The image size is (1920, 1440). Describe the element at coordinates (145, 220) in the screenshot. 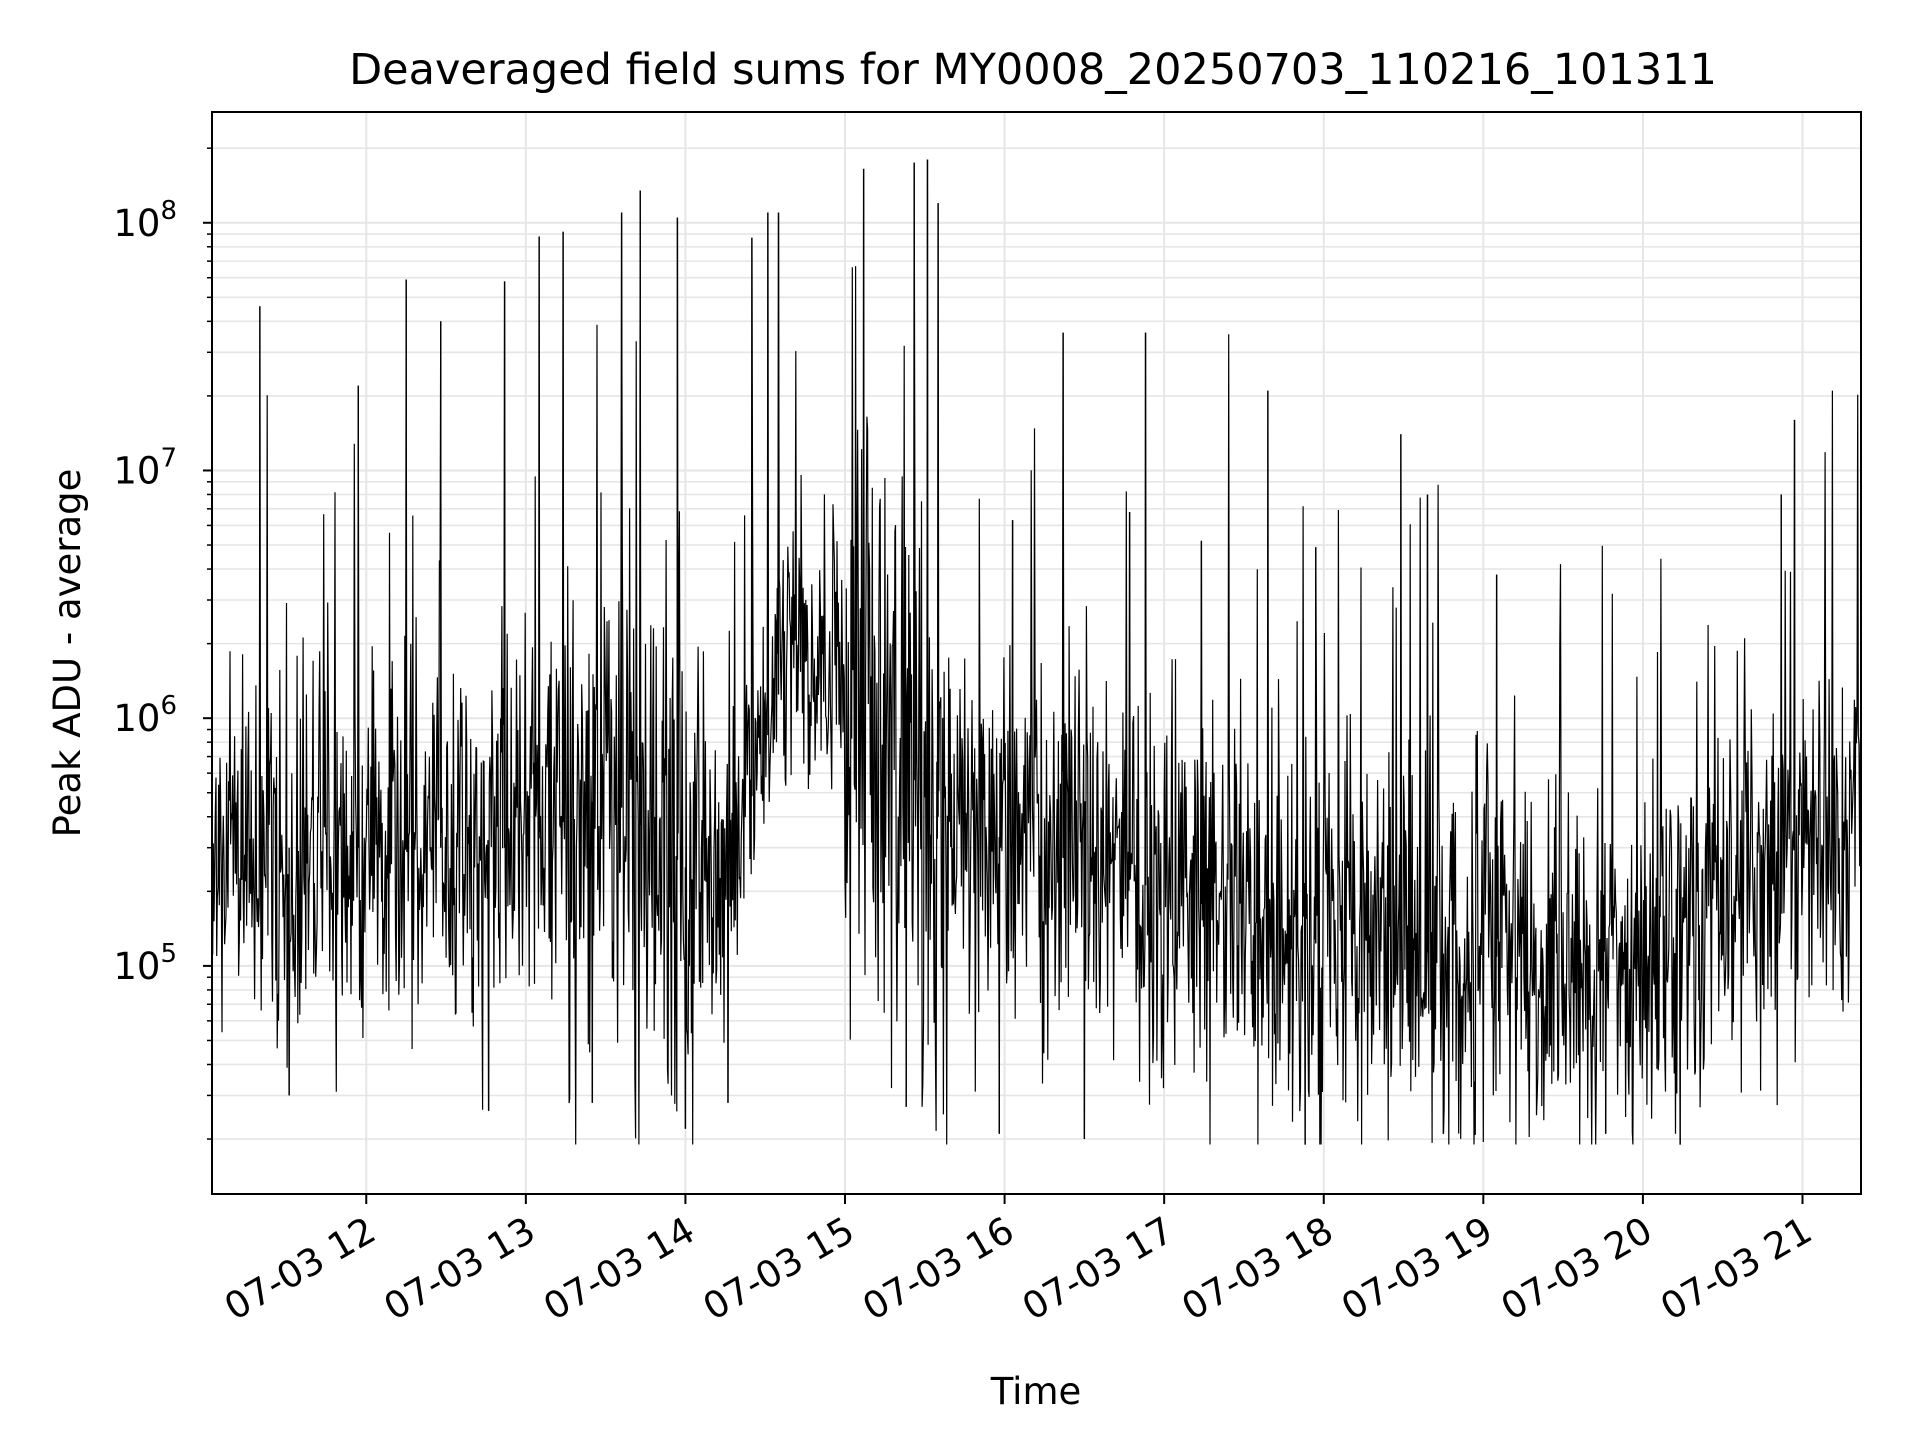

I see `y-tick-label: 10⁸` at that location.